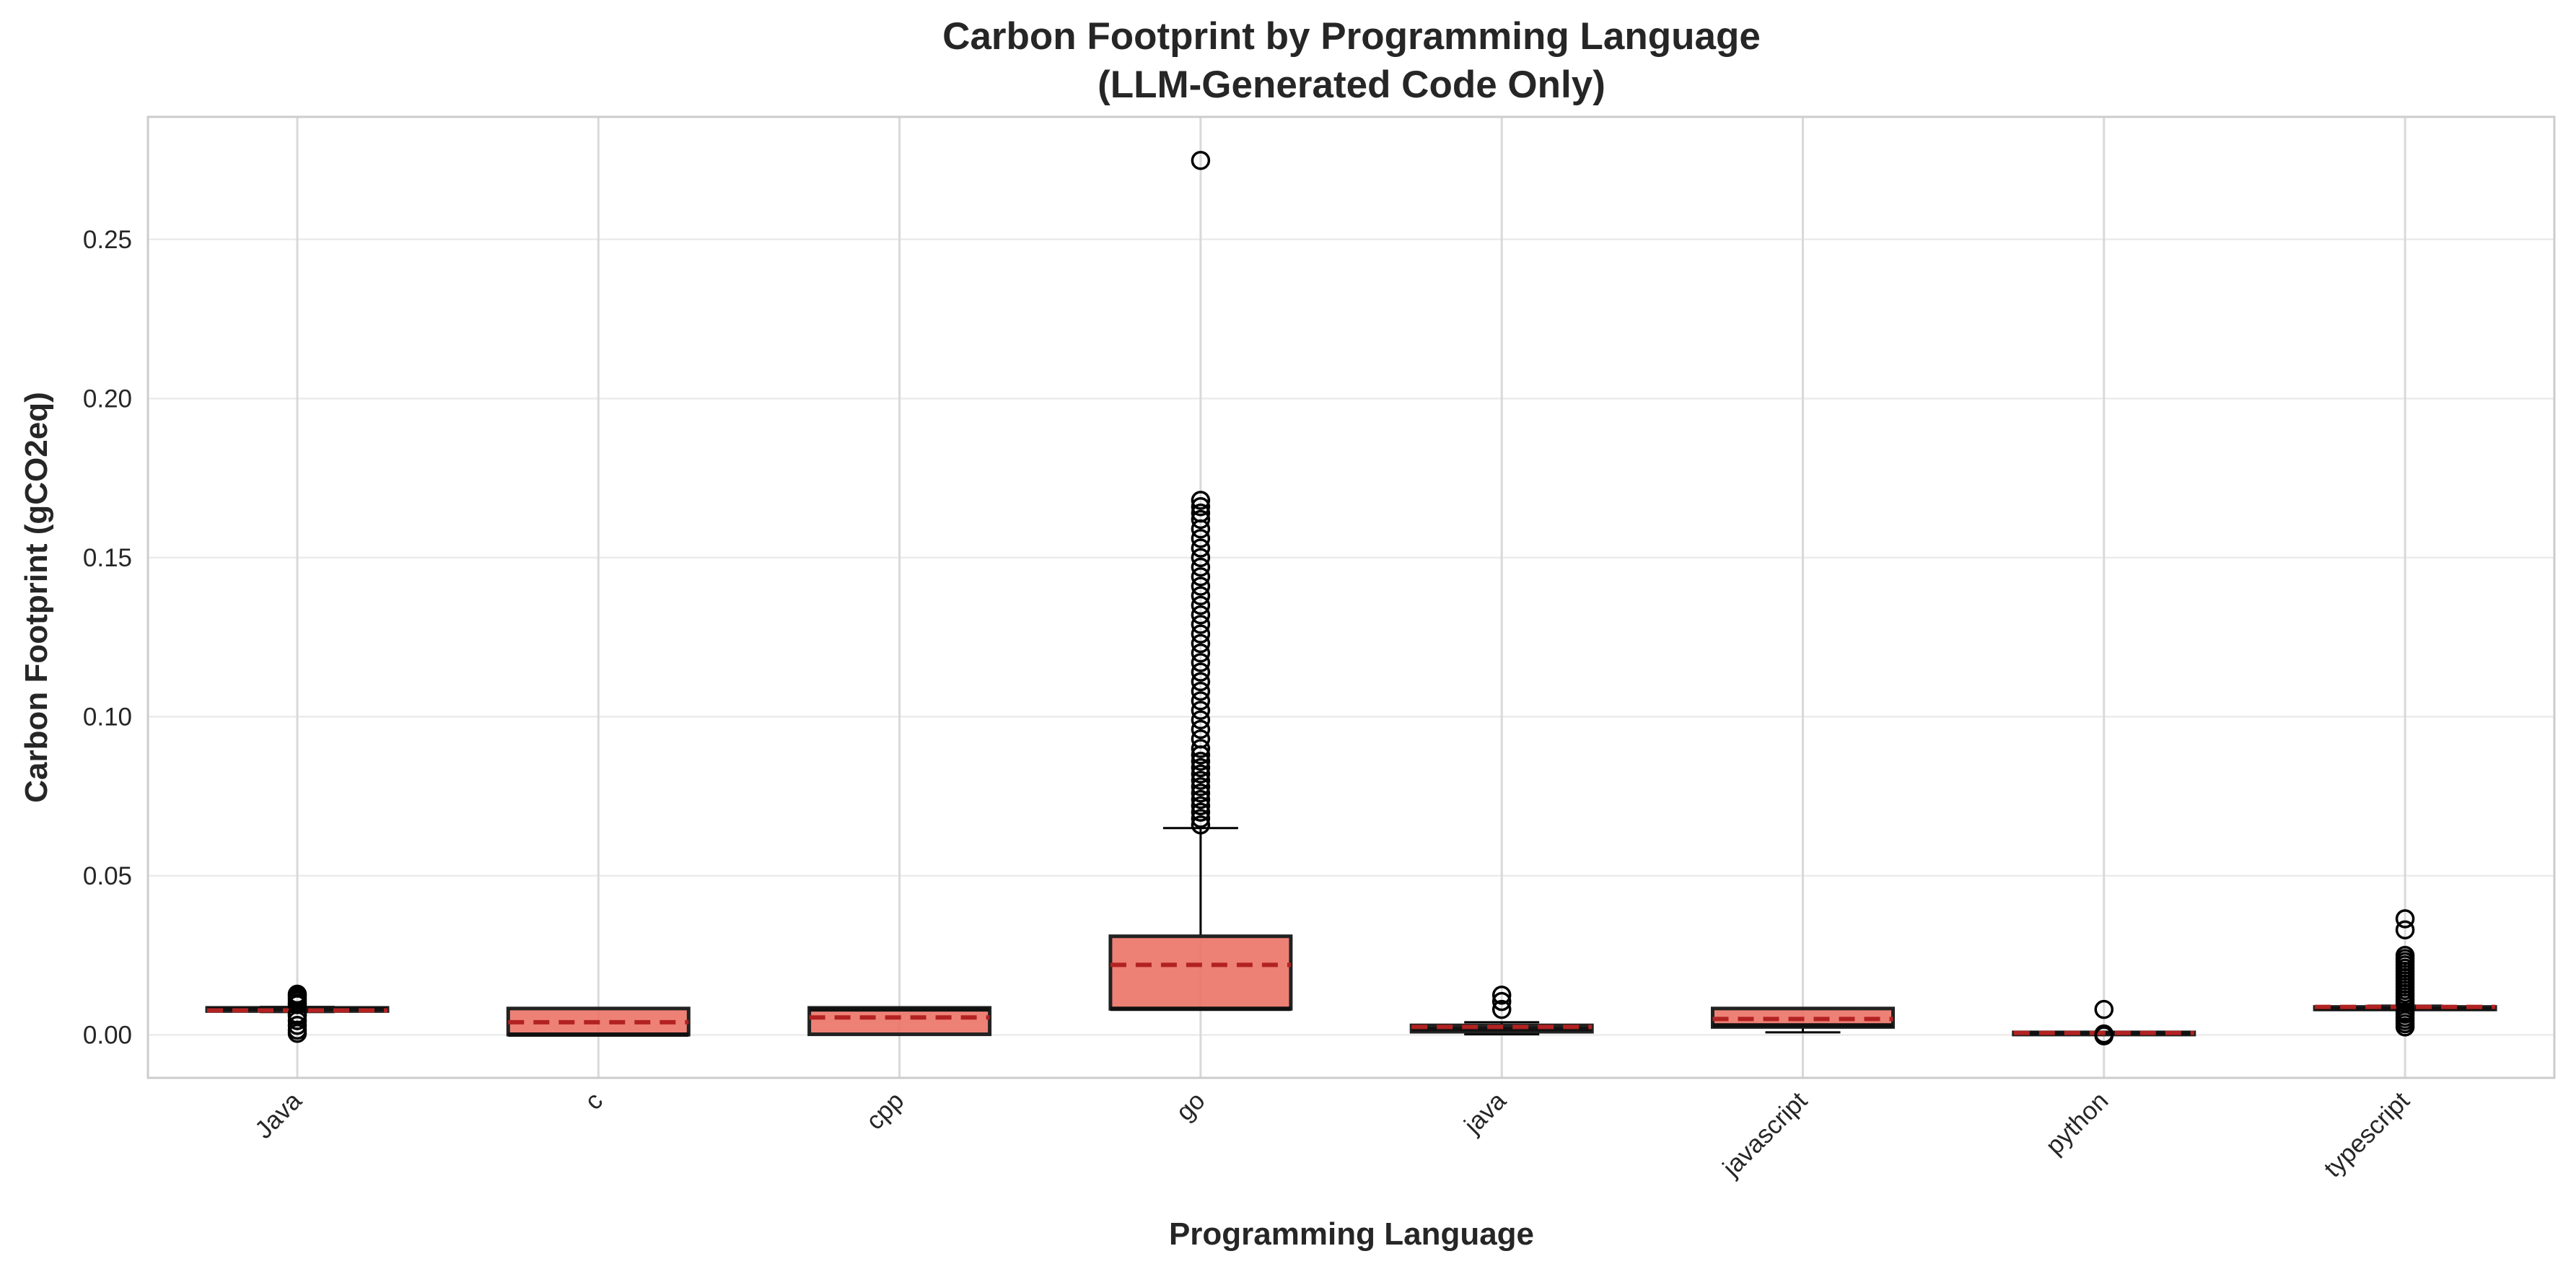 This screenshot has height=1277, width=2576. Describe the element at coordinates (107, 558) in the screenshot. I see `y-tick-label: 0.15` at that location.